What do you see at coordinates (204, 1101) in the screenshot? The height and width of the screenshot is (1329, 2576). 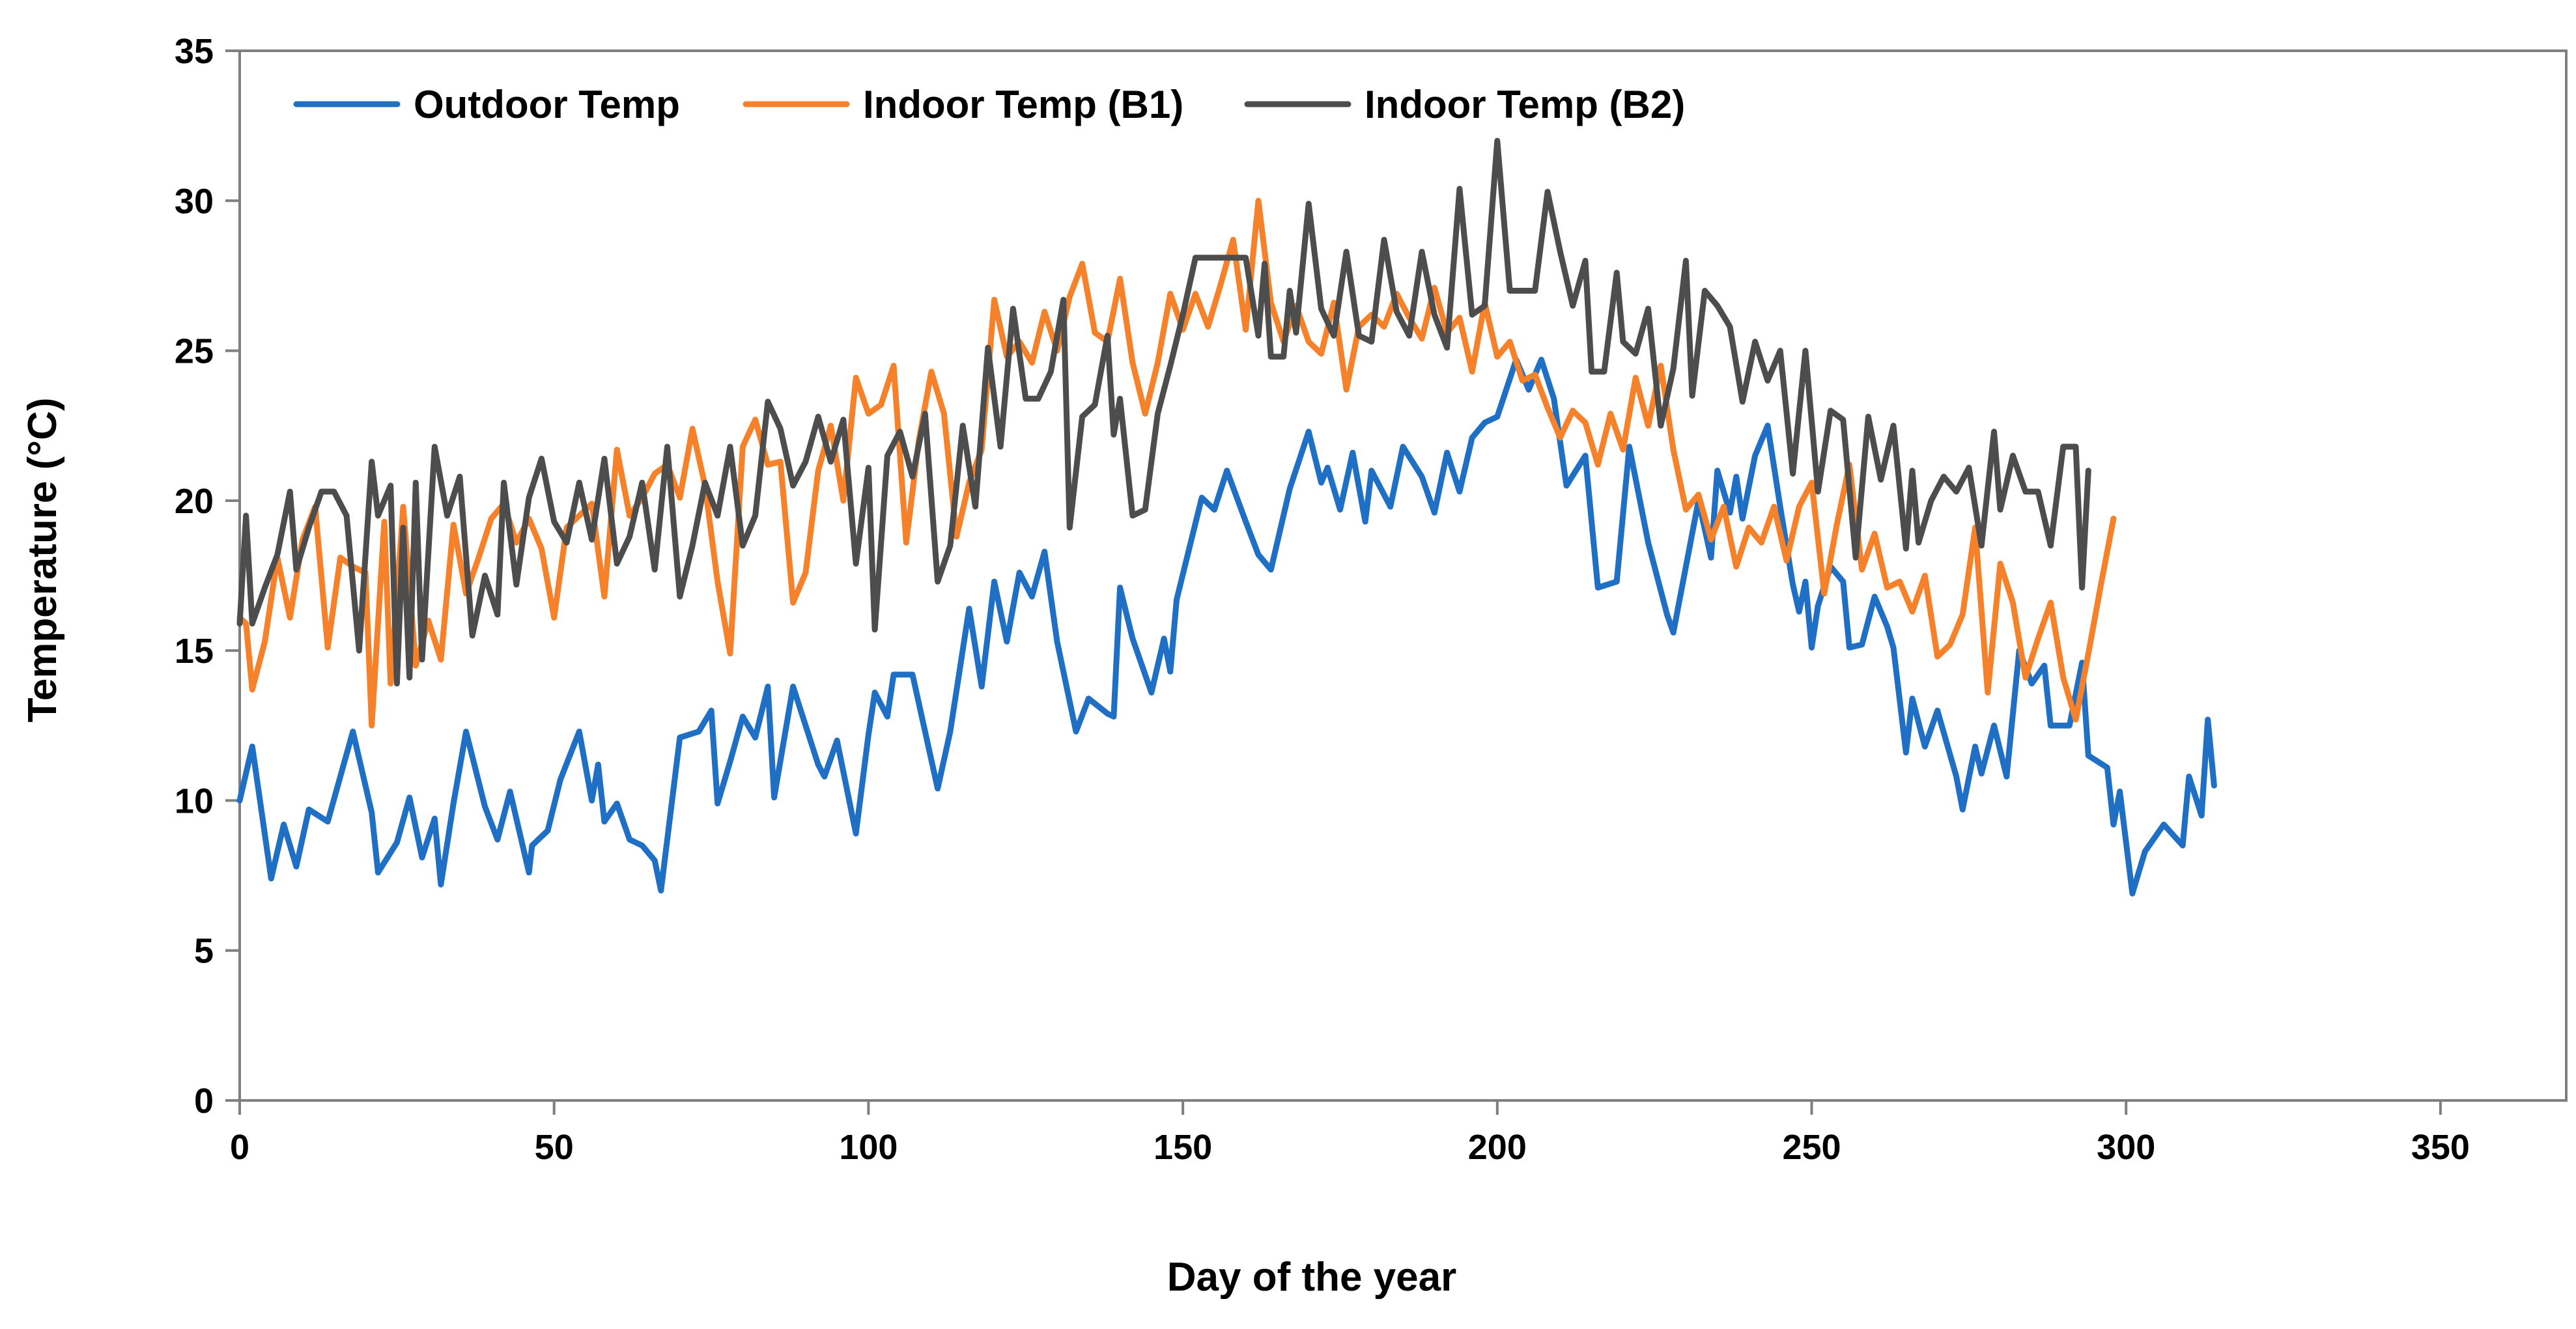 I see `y-tick-label: 0` at bounding box center [204, 1101].